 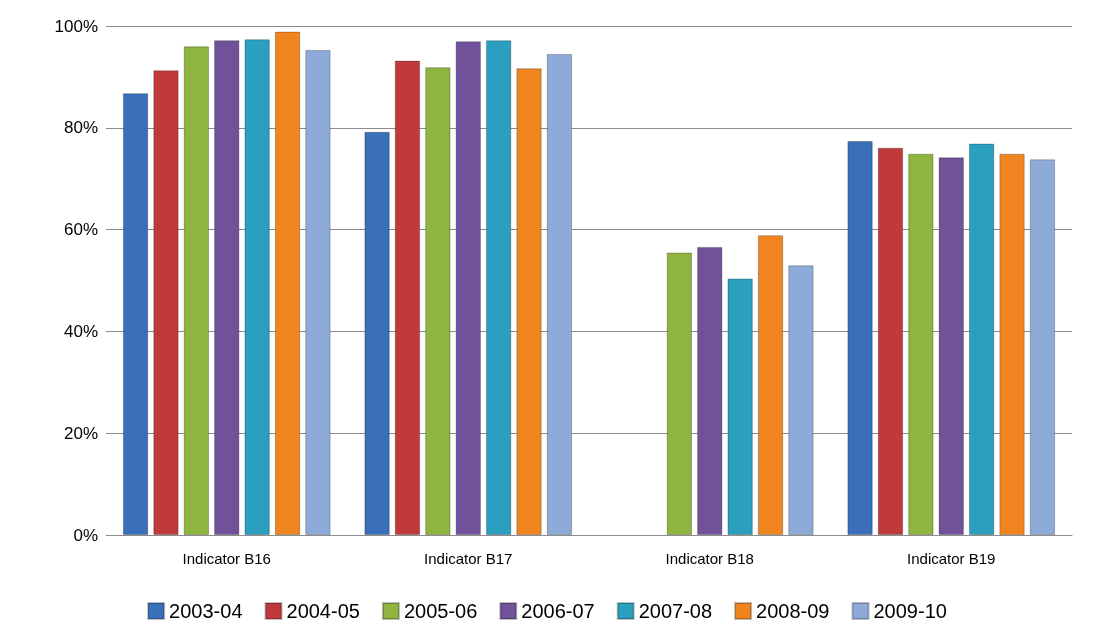 What do you see at coordinates (323, 611) in the screenshot?
I see `legend-label: 2004-05` at bounding box center [323, 611].